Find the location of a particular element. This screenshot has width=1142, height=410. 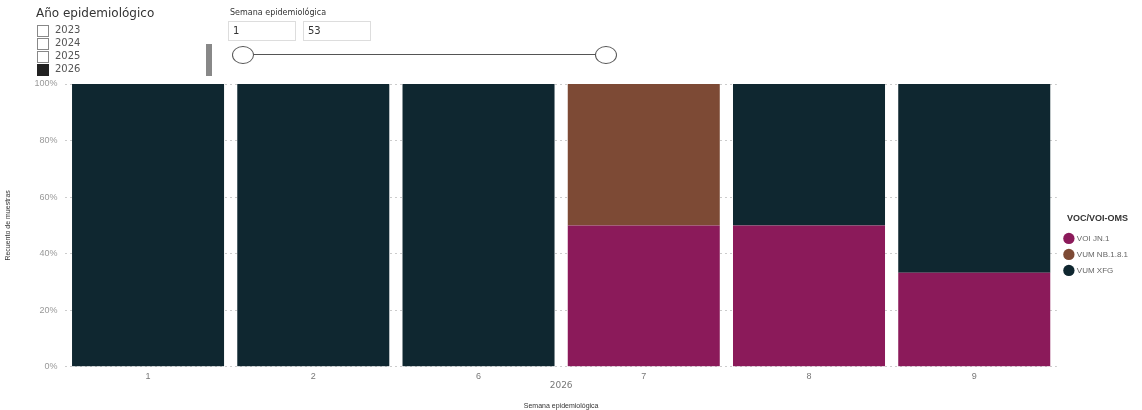

text: 53 is located at coordinates (337, 31).